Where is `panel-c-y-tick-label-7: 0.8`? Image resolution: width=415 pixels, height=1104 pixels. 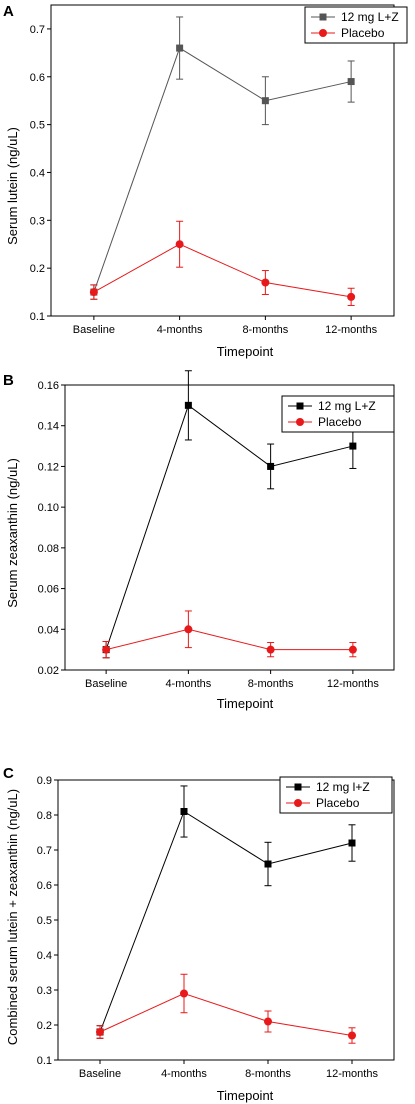 panel-c-y-tick-label-7: 0.8 is located at coordinates (44, 816).